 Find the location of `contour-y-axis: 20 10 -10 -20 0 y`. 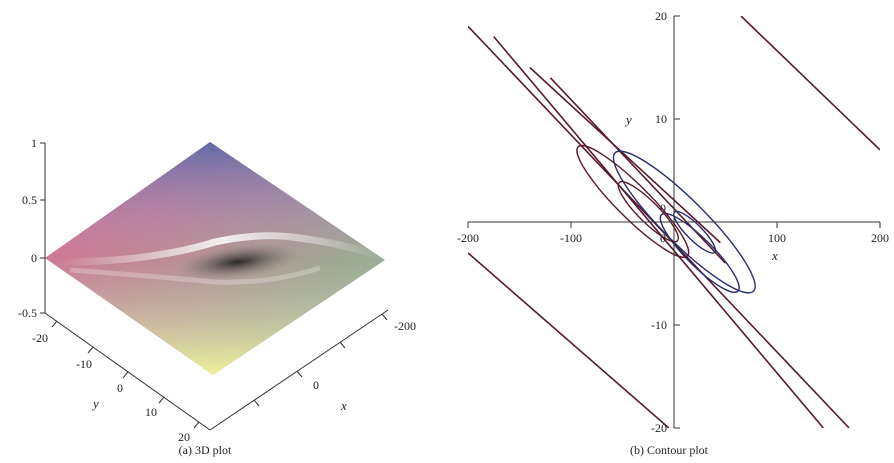

contour-y-axis: 20 10 -10 -20 0 y is located at coordinates (652, 222).